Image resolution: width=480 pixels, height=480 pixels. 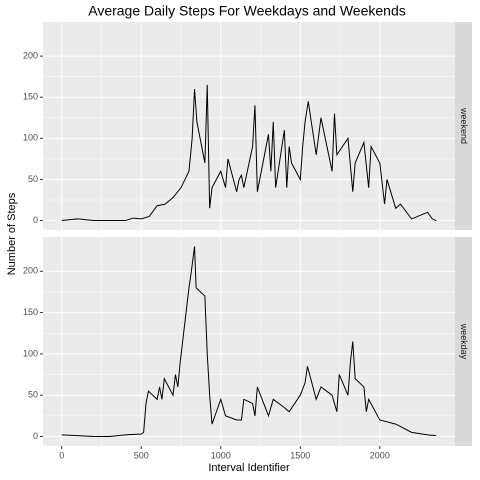 I want to click on x-tick-label: 0, so click(x=61, y=455).